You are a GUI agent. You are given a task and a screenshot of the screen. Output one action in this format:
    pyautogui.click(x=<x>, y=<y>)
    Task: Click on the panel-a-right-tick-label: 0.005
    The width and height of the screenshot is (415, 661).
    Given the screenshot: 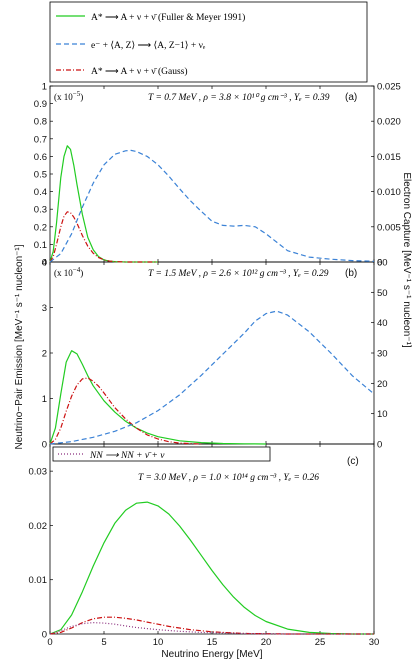 What is the action you would take?
    pyautogui.click(x=389, y=227)
    